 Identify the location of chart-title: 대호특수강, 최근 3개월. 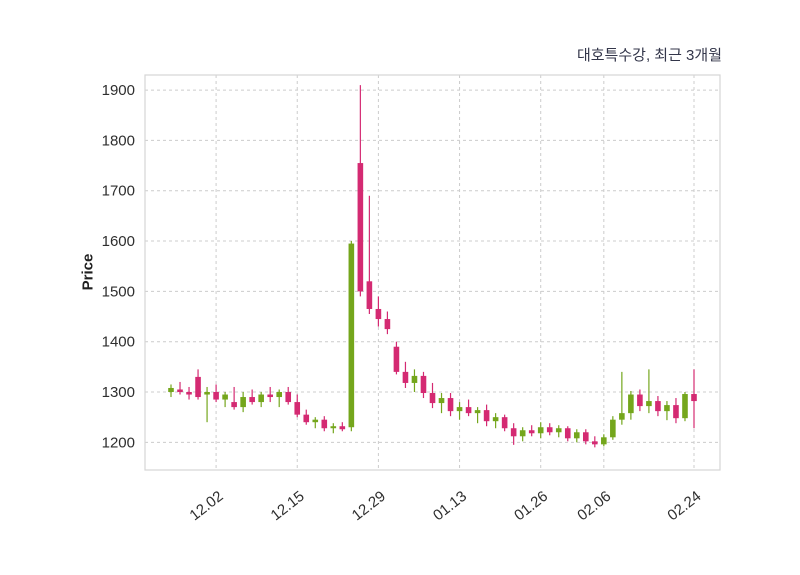
(649, 55).